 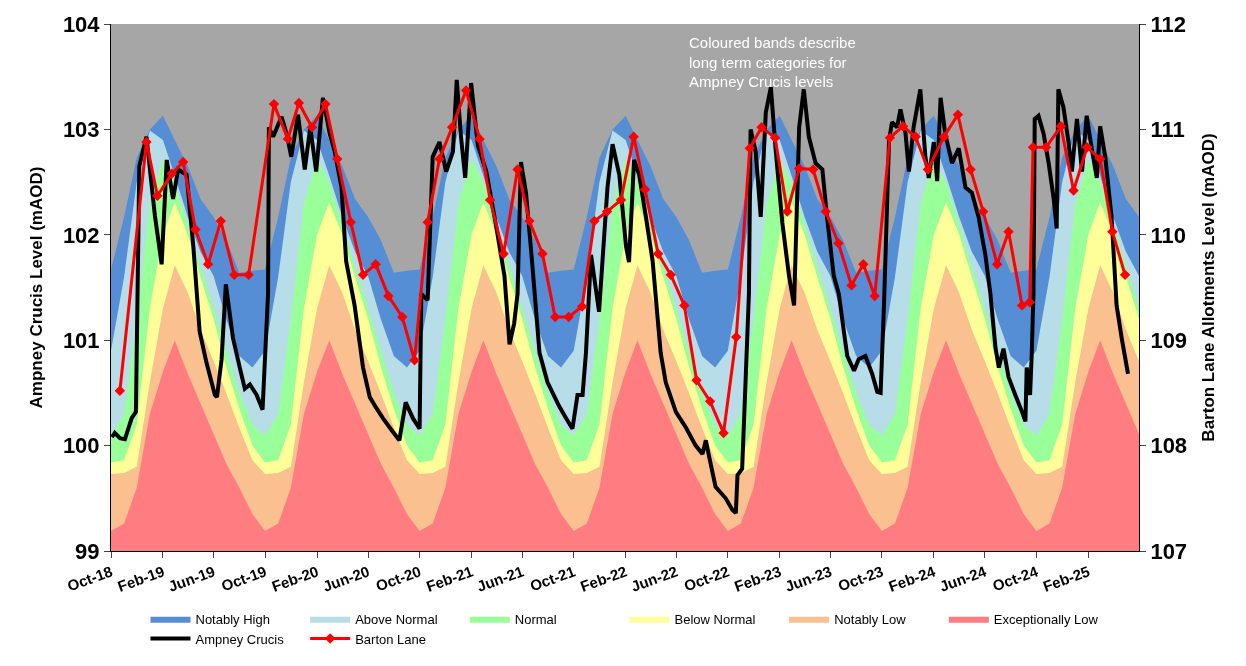 What do you see at coordinates (1169, 340) in the screenshot?
I see `y2-tick-label: 109` at bounding box center [1169, 340].